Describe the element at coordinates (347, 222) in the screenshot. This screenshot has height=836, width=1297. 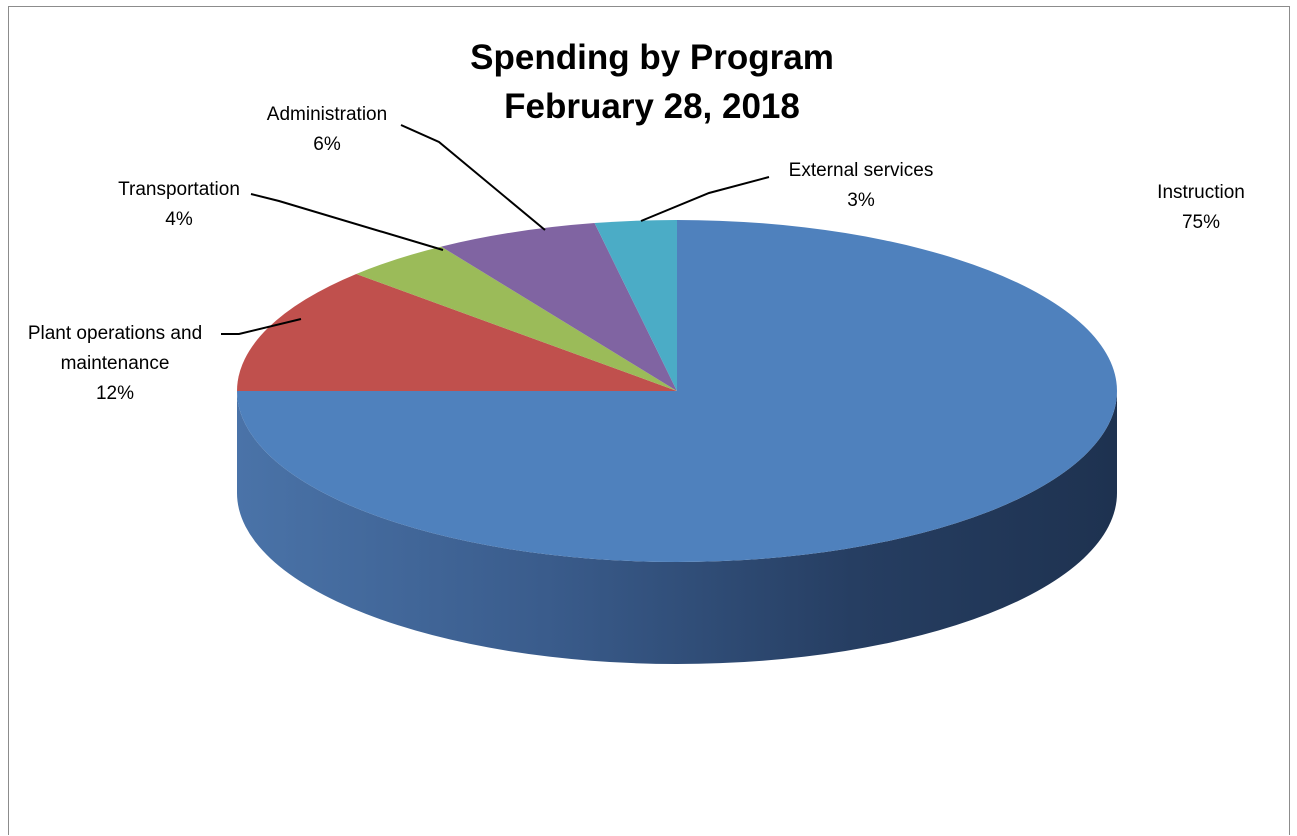
I see `leader-line-transportation` at that location.